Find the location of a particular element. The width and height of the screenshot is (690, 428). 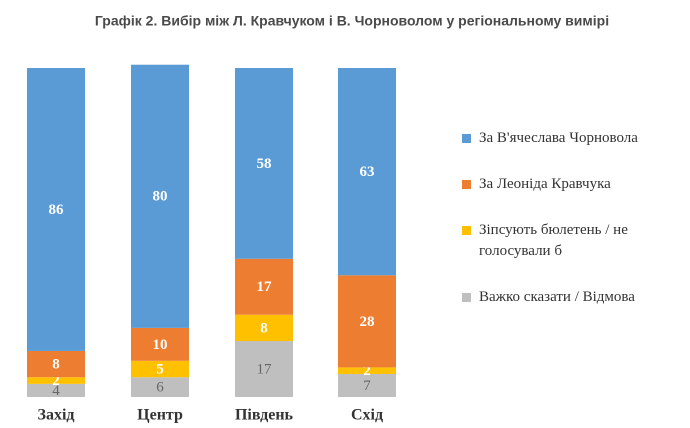

legend-label: За В'ячеслава Чорновола is located at coordinates (558, 138).